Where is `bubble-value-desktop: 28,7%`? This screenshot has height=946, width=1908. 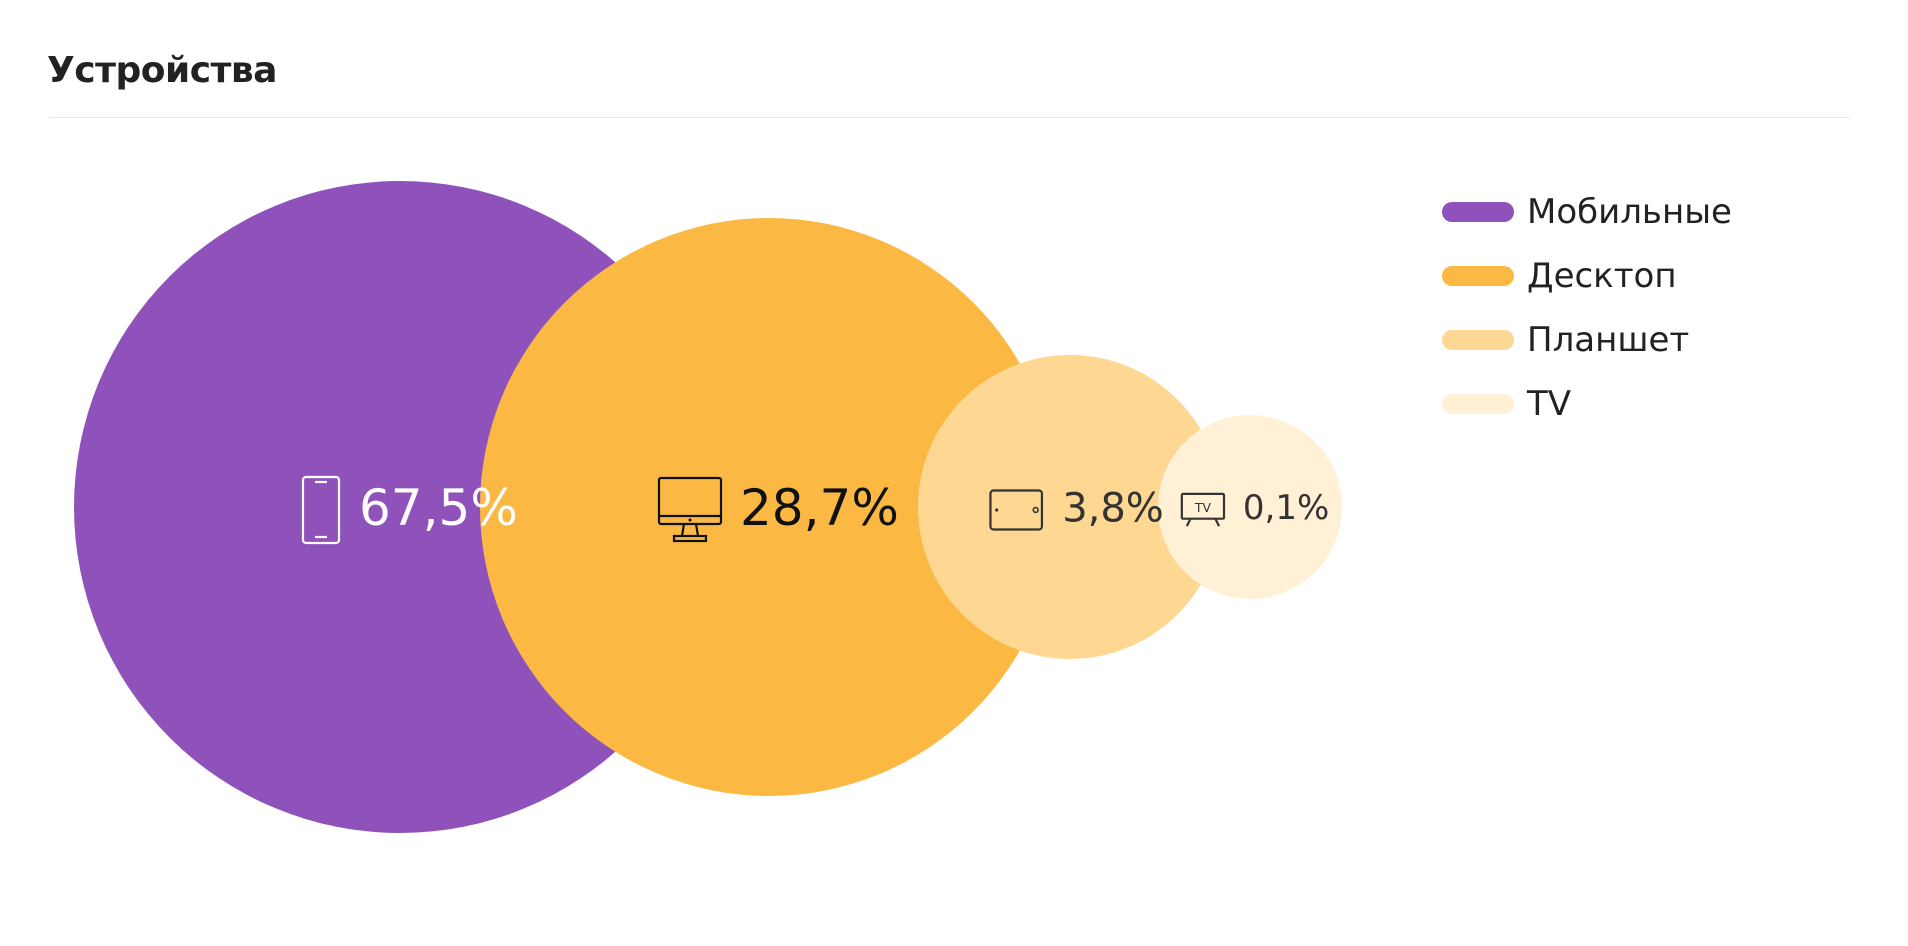 bubble-value-desktop: 28,7% is located at coordinates (819, 508).